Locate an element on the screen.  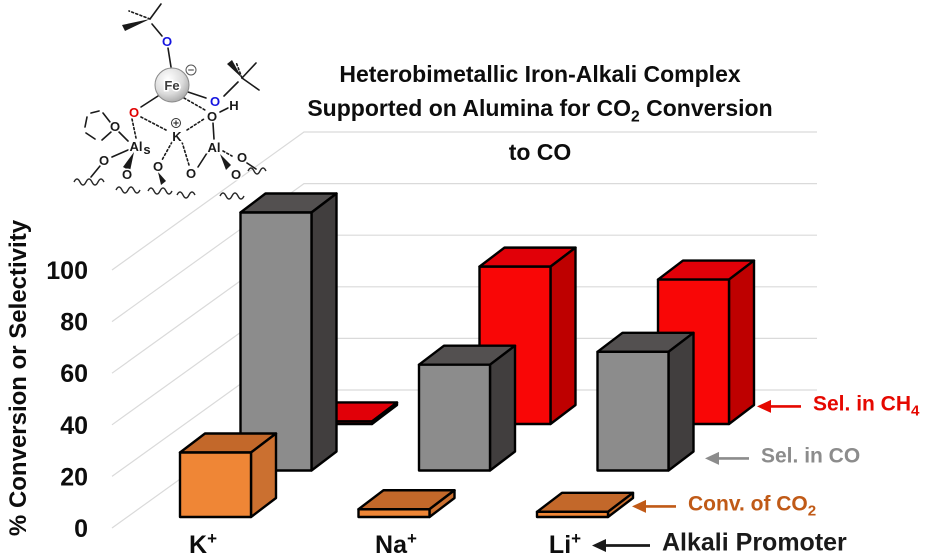
molecule-wedge-bonds is located at coordinates (182, 102).